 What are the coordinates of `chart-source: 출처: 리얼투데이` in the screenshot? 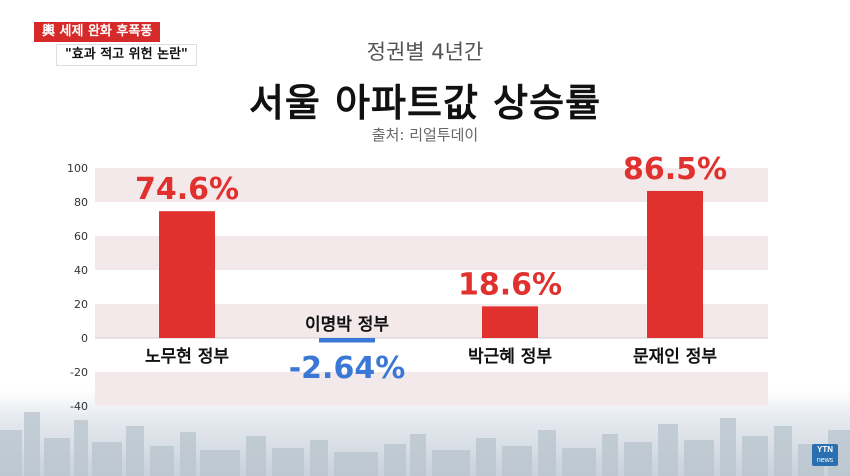 It's located at (425, 135).